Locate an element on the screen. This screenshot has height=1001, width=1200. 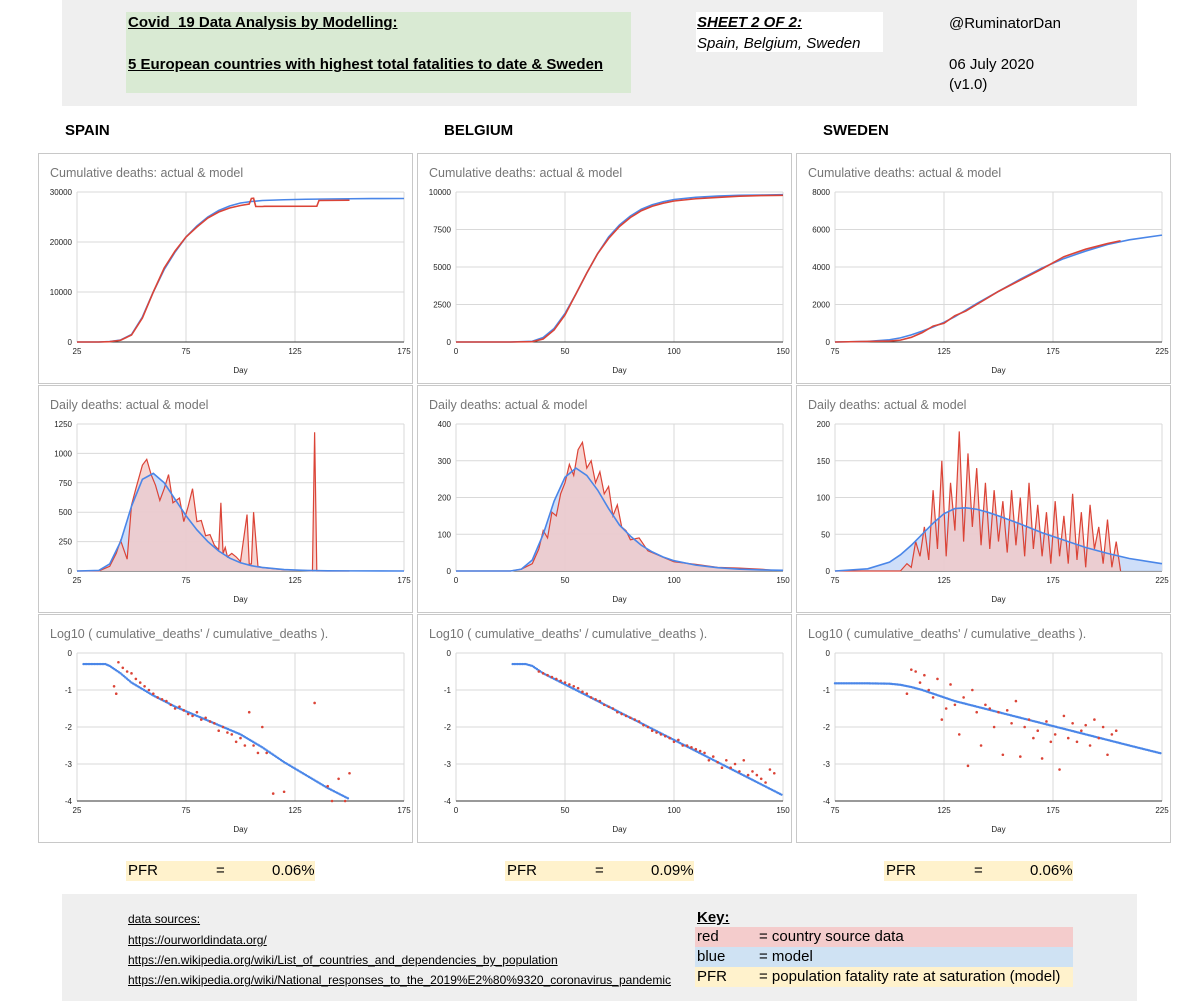
key-desc: = model is located at coordinates (786, 956).